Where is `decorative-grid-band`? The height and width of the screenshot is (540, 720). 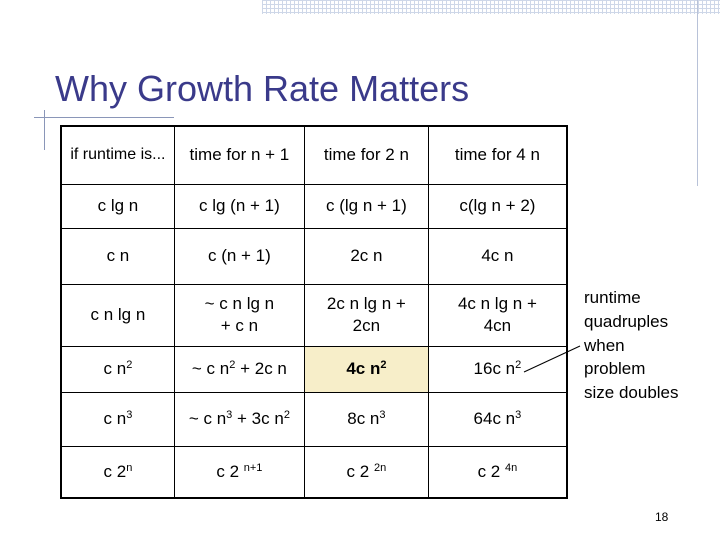 decorative-grid-band is located at coordinates (491, 7).